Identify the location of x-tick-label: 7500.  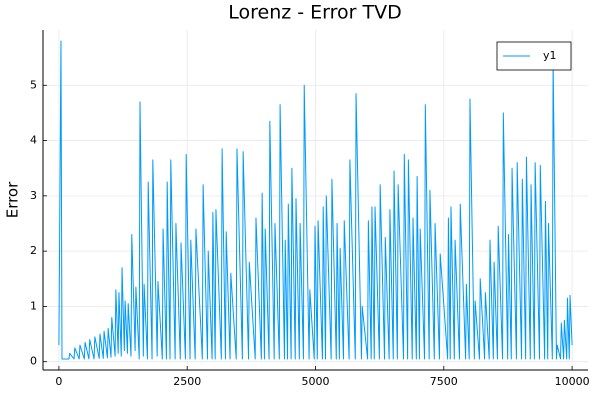
(444, 381).